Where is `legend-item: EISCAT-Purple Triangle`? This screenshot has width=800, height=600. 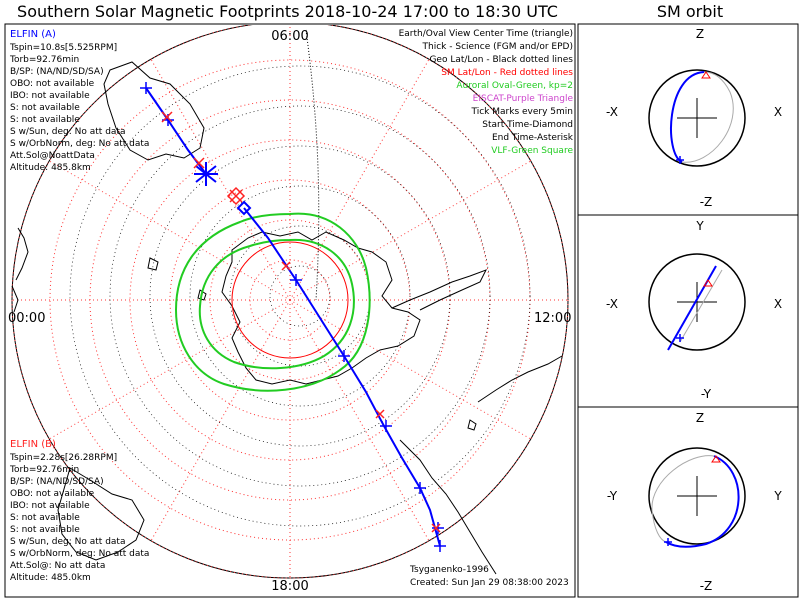 legend-item: EISCAT-Purple Triangle is located at coordinates (523, 99).